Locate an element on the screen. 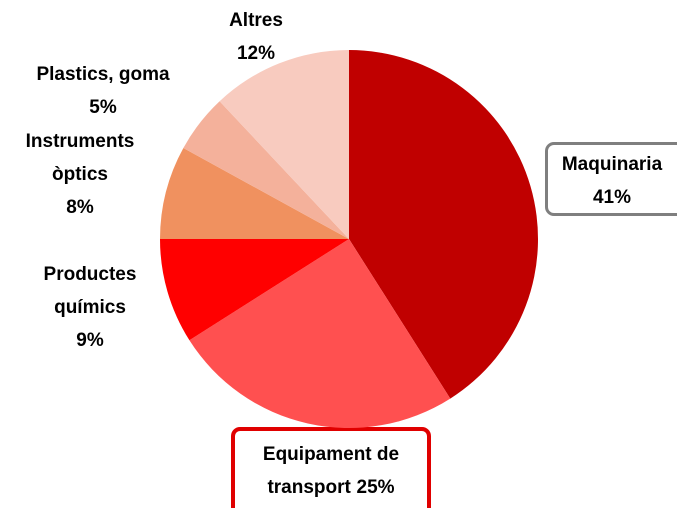 This screenshot has height=508, width=677. value-label: 12% is located at coordinates (256, 53).